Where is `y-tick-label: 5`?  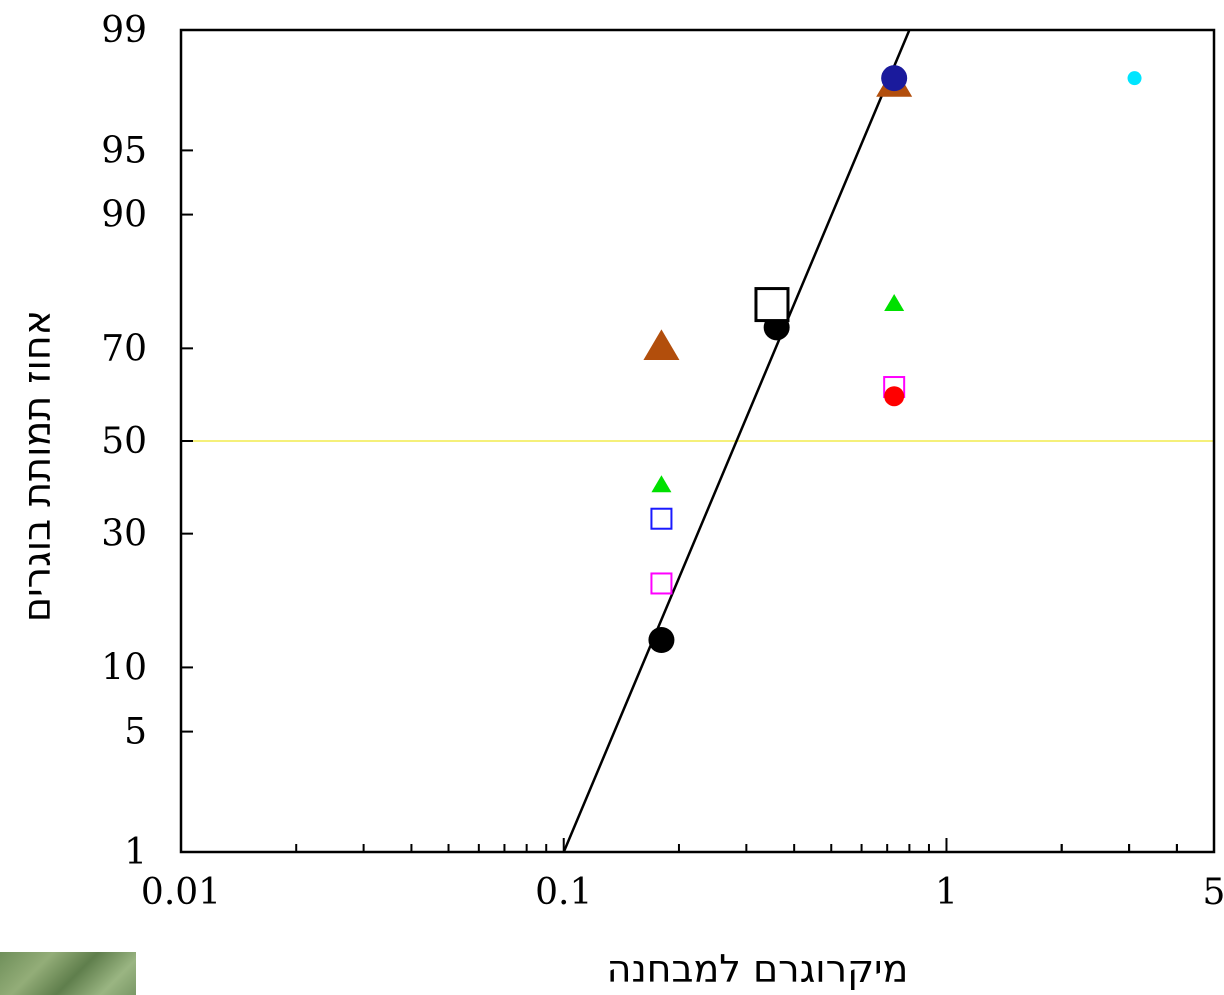 y-tick-label: 5 is located at coordinates (135, 732).